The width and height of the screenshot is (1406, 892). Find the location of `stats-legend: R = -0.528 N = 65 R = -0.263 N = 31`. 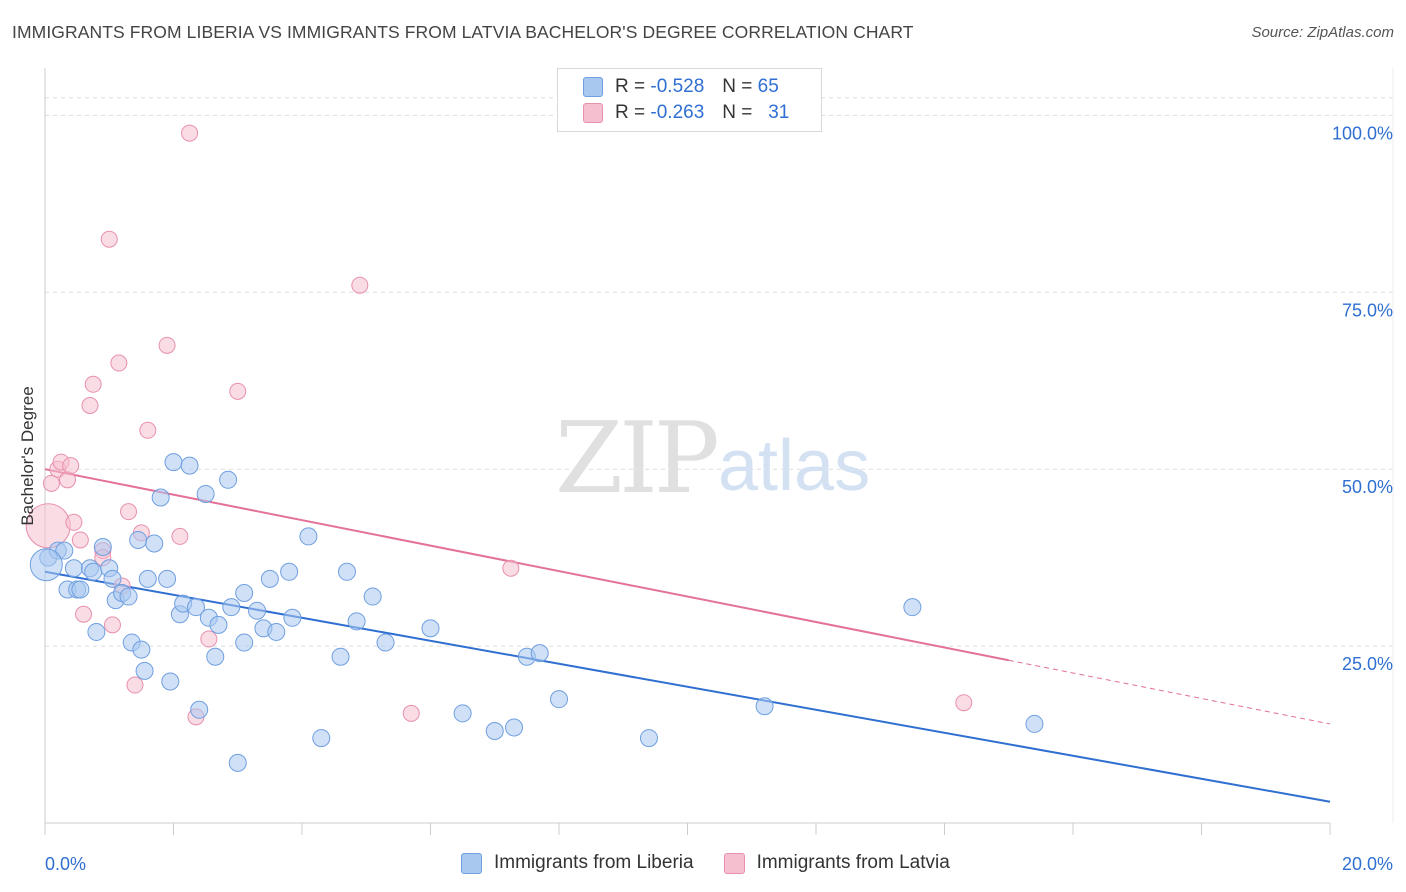

stats-legend: R = -0.528 N = 65 R = -0.263 N = 31 is located at coordinates (689, 100).